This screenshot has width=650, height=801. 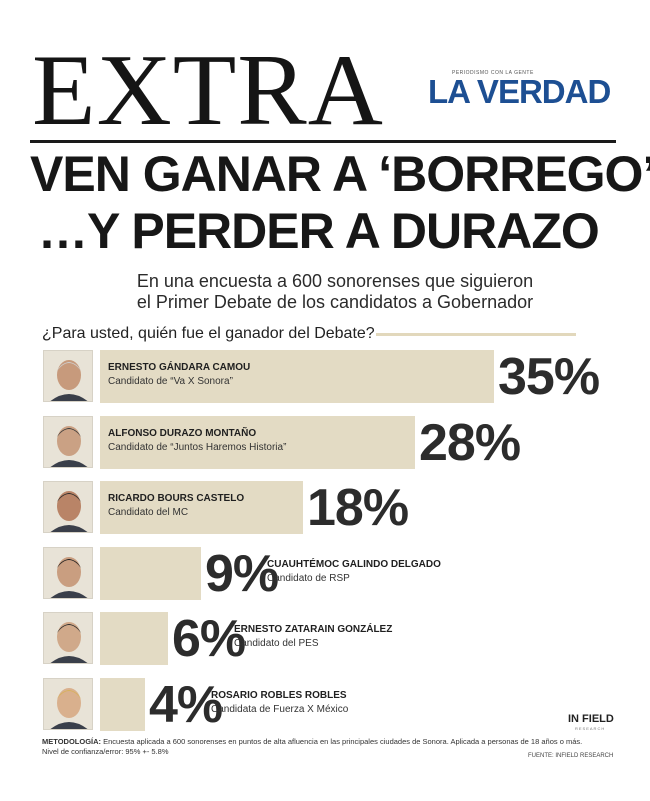 I want to click on headline-line-1: VEN GANAR A ‘BORREGO’, so click(x=340, y=174).